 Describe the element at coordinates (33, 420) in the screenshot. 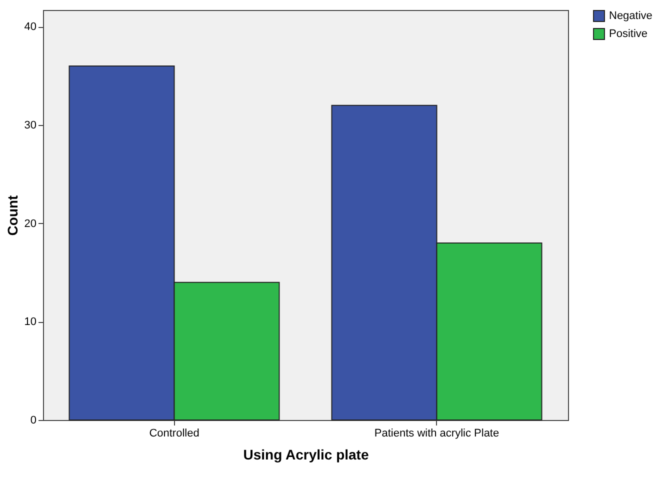

I see `y-tick-label: 0` at that location.